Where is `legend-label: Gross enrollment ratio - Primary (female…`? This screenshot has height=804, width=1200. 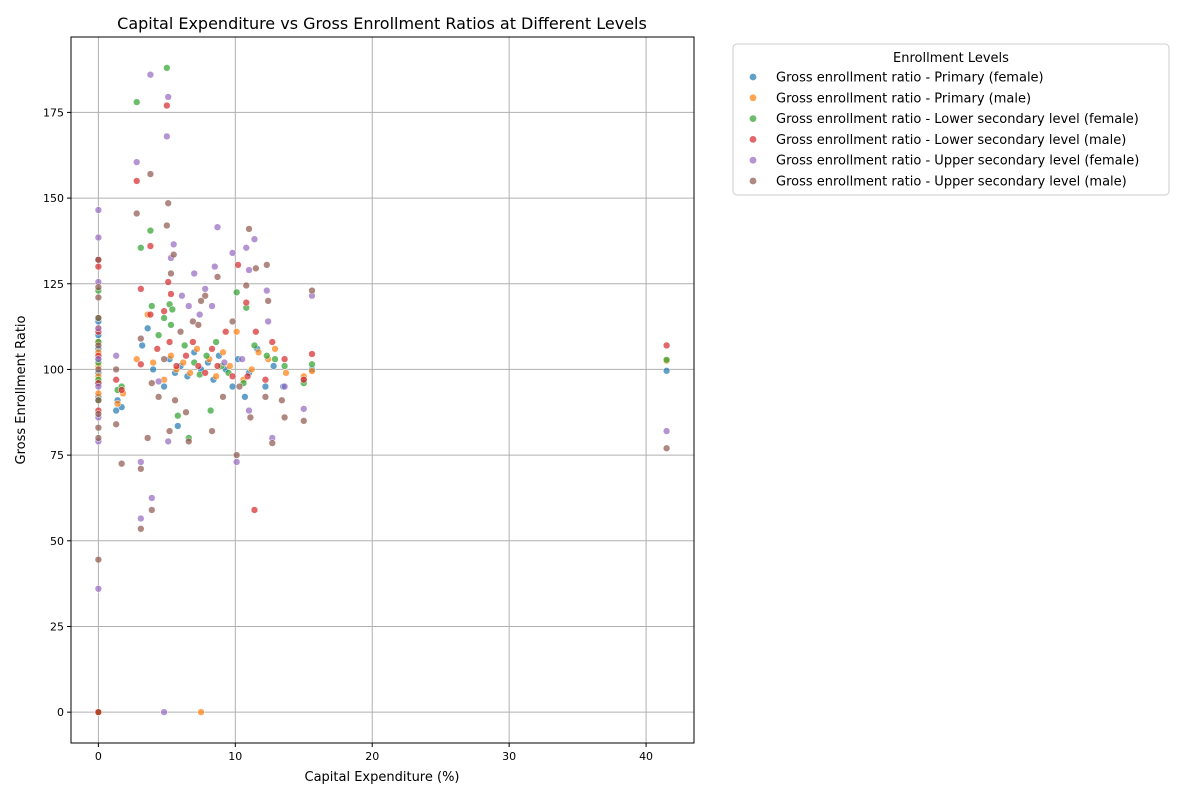 legend-label: Gross enrollment ratio - Primary (female… is located at coordinates (910, 78).